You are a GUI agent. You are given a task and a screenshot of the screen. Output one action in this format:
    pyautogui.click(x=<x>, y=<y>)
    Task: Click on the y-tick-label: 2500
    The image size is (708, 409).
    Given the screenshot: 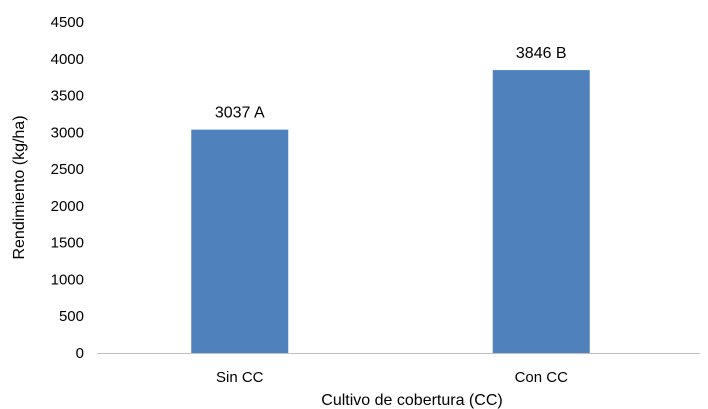 What is the action you would take?
    pyautogui.click(x=67, y=169)
    